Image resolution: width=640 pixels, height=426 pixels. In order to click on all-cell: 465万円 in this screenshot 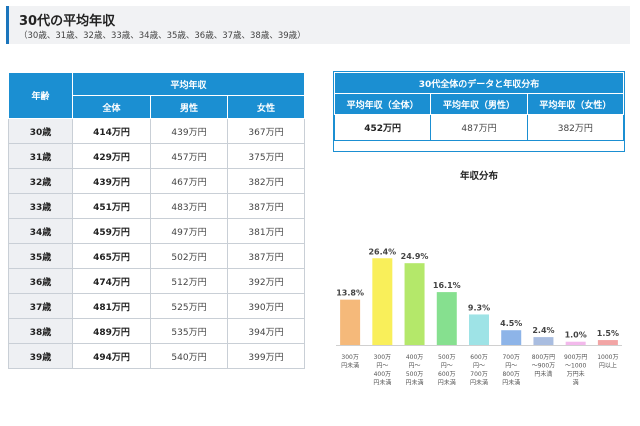, I will do `click(111, 256)`.